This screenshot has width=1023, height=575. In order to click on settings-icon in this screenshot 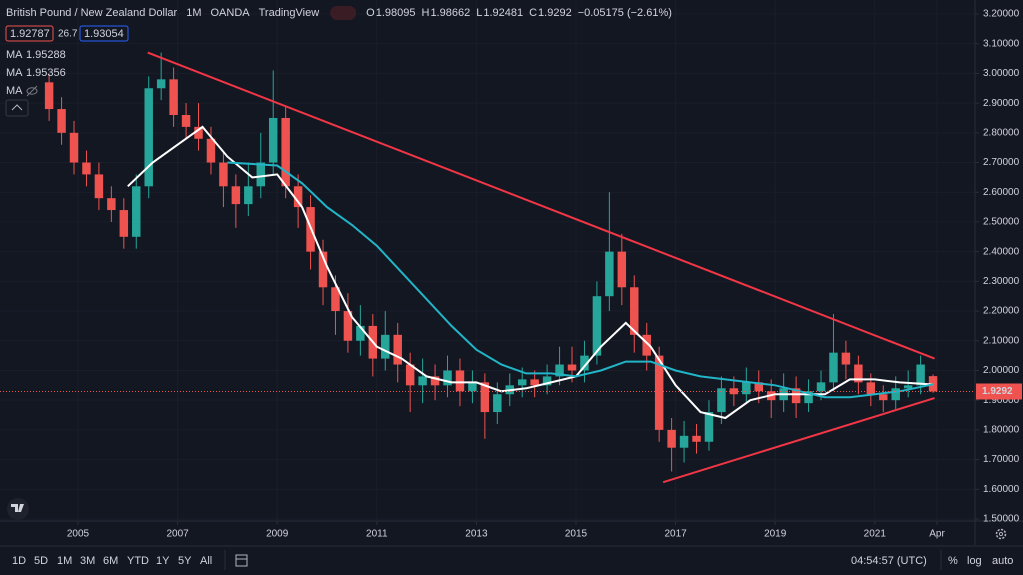, I will do `click(1001, 534)`.